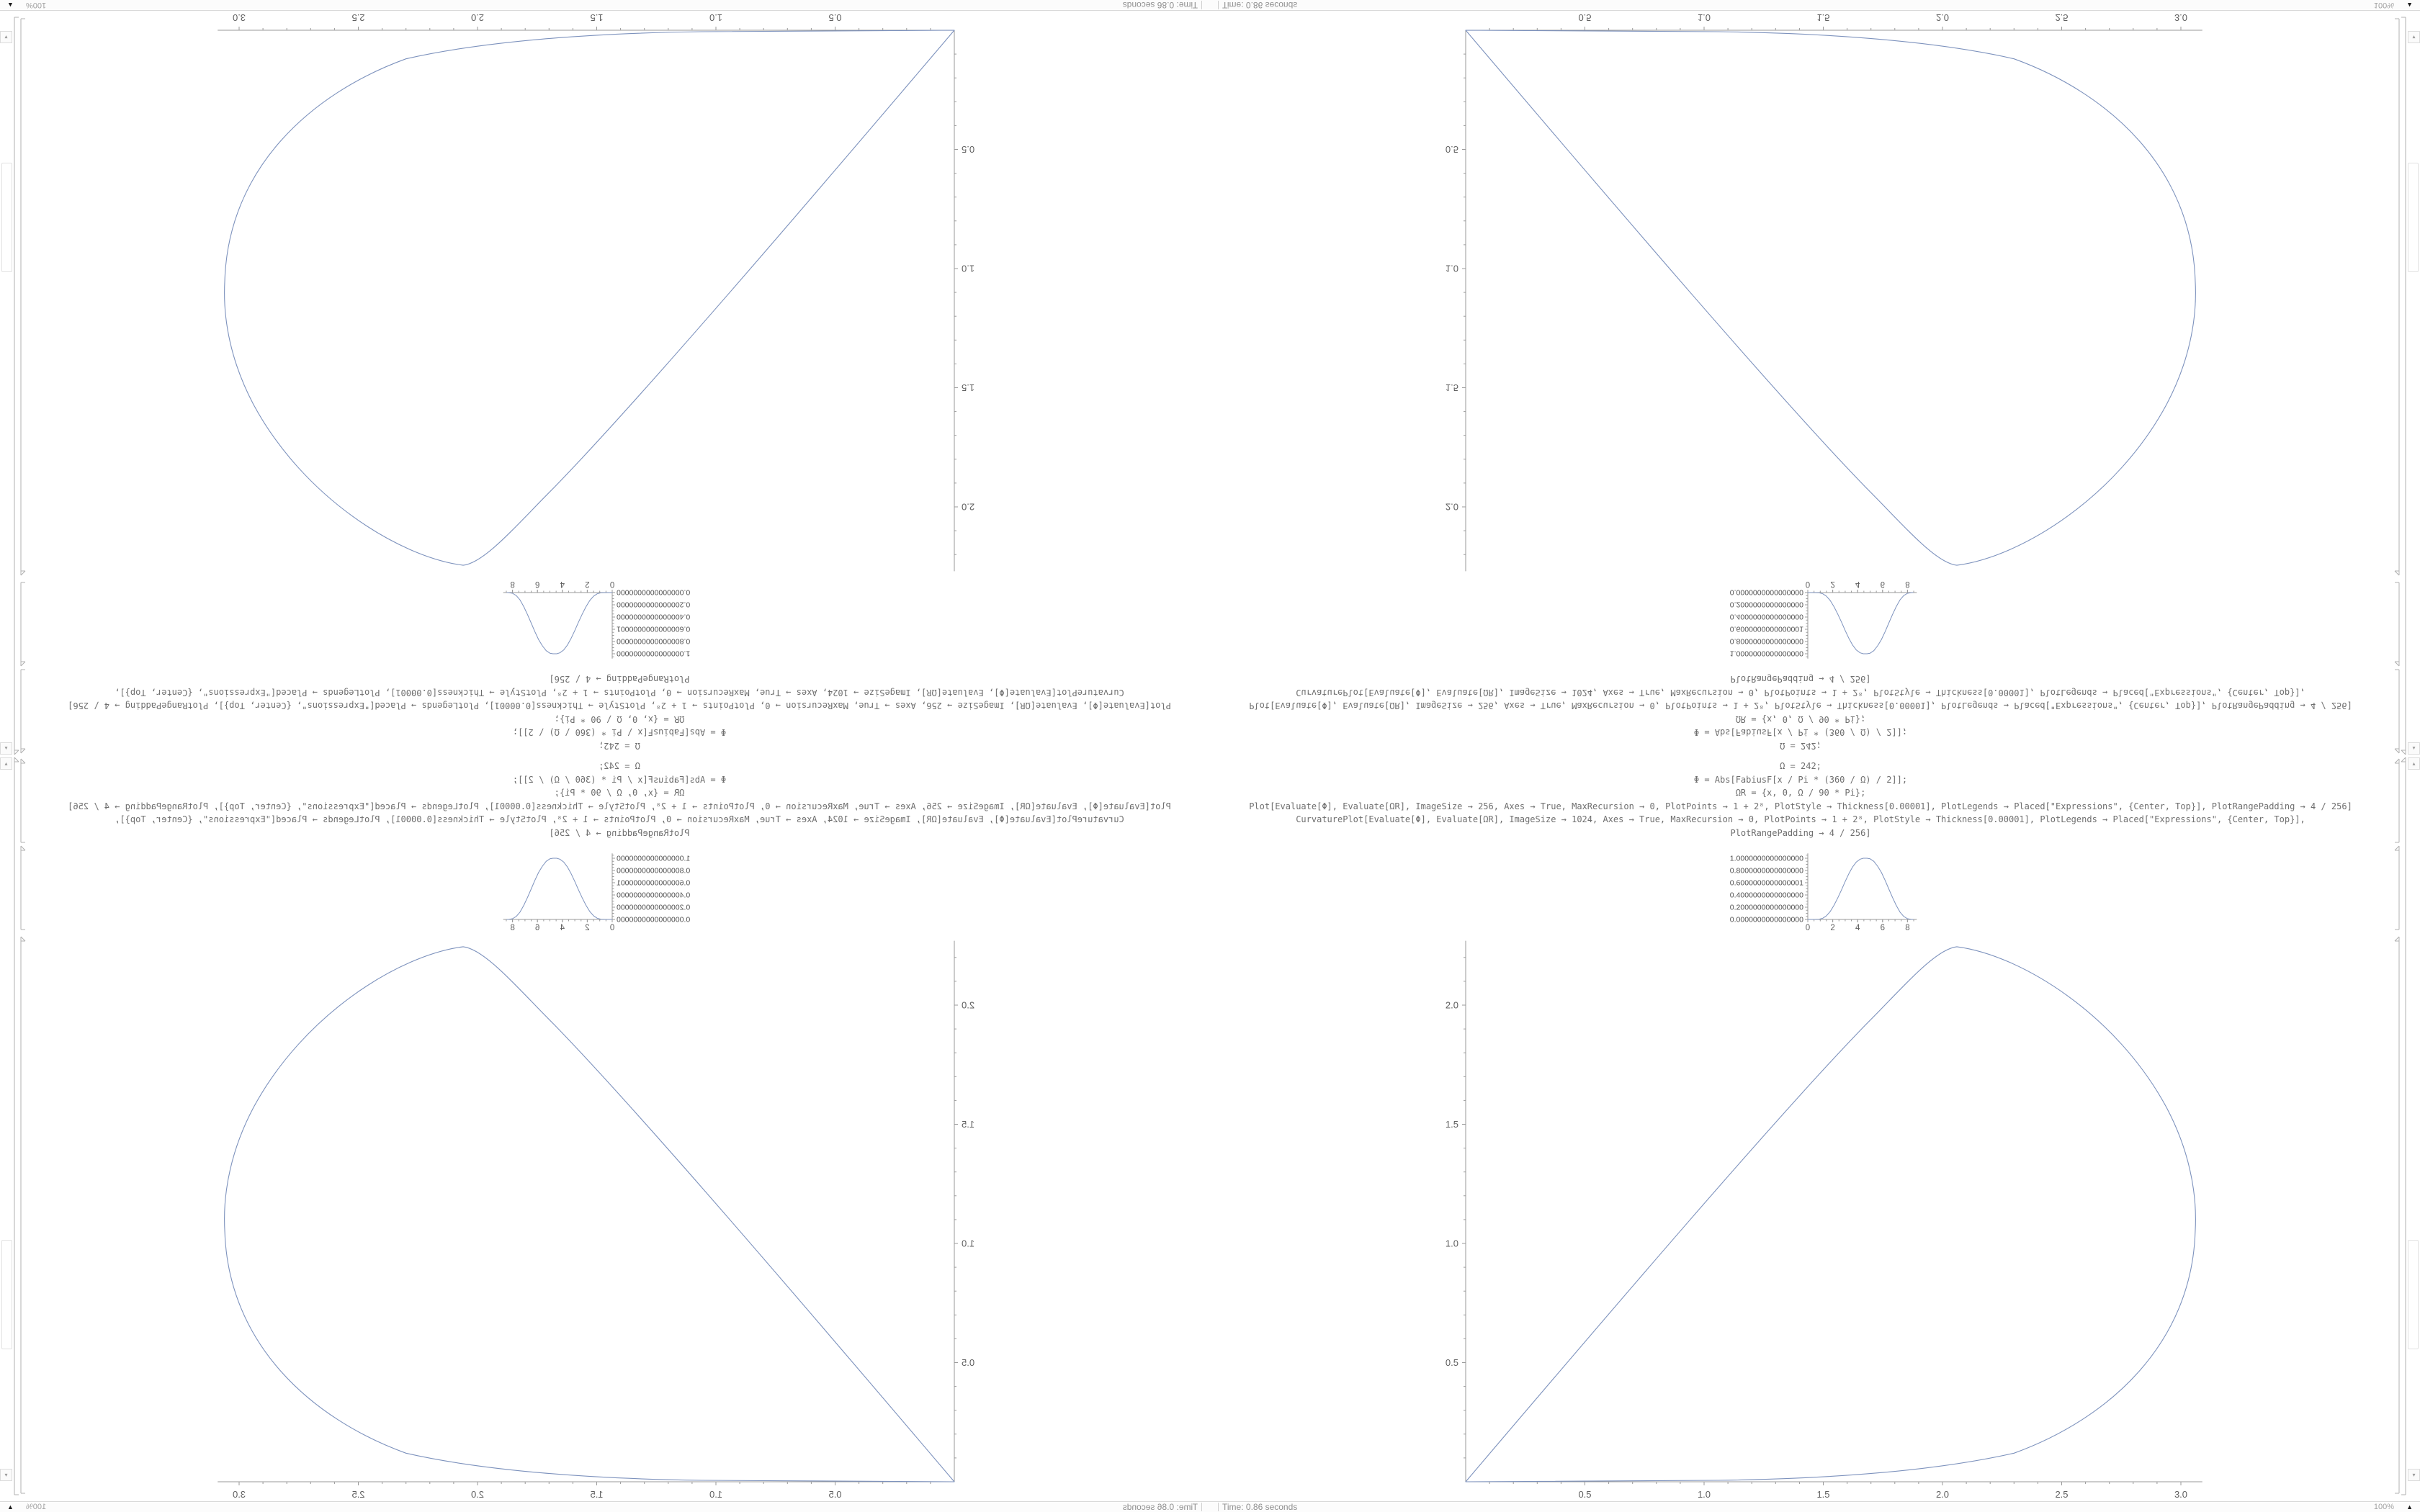 The height and width of the screenshot is (1512, 2420). I want to click on svg-text: 8, so click(512, 928).